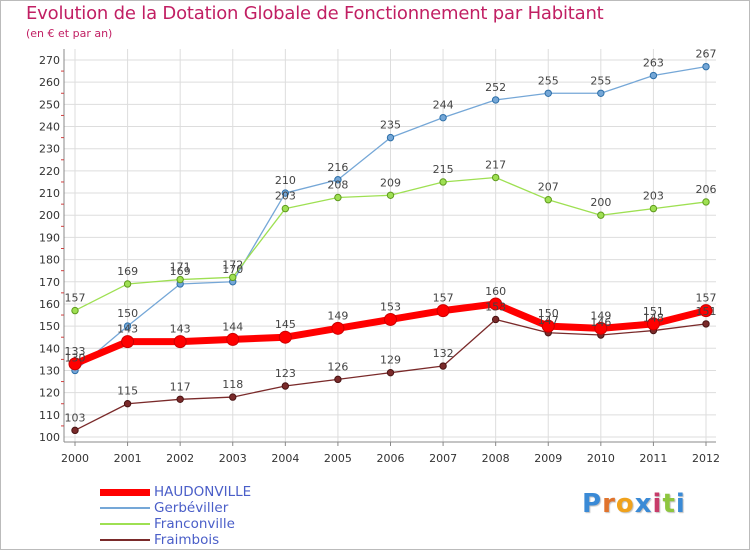  Describe the element at coordinates (127, 391) in the screenshot. I see `data-label-fraimbois: 115` at that location.